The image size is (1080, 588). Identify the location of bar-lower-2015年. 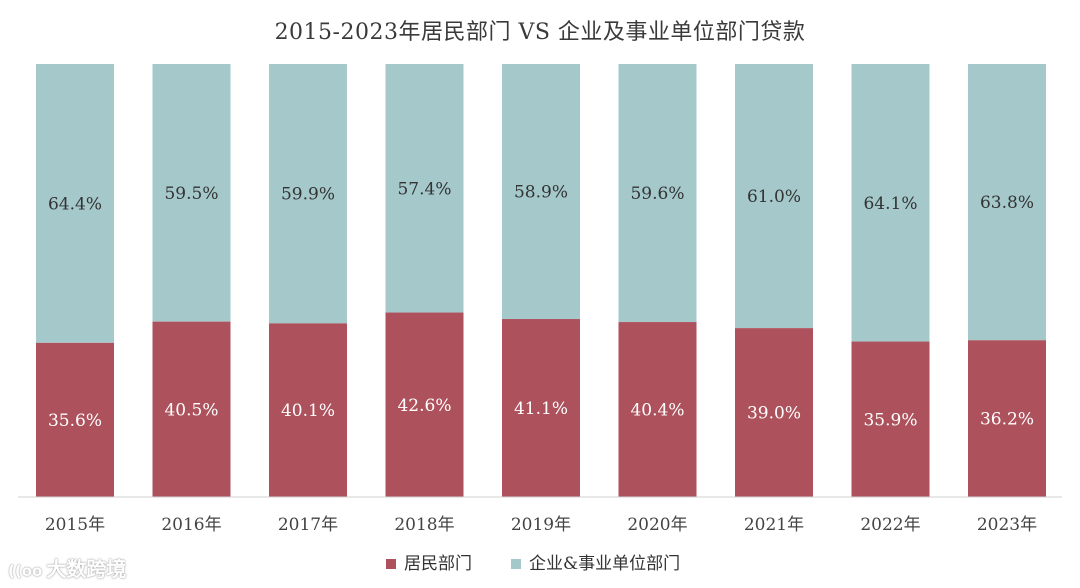
(75, 419).